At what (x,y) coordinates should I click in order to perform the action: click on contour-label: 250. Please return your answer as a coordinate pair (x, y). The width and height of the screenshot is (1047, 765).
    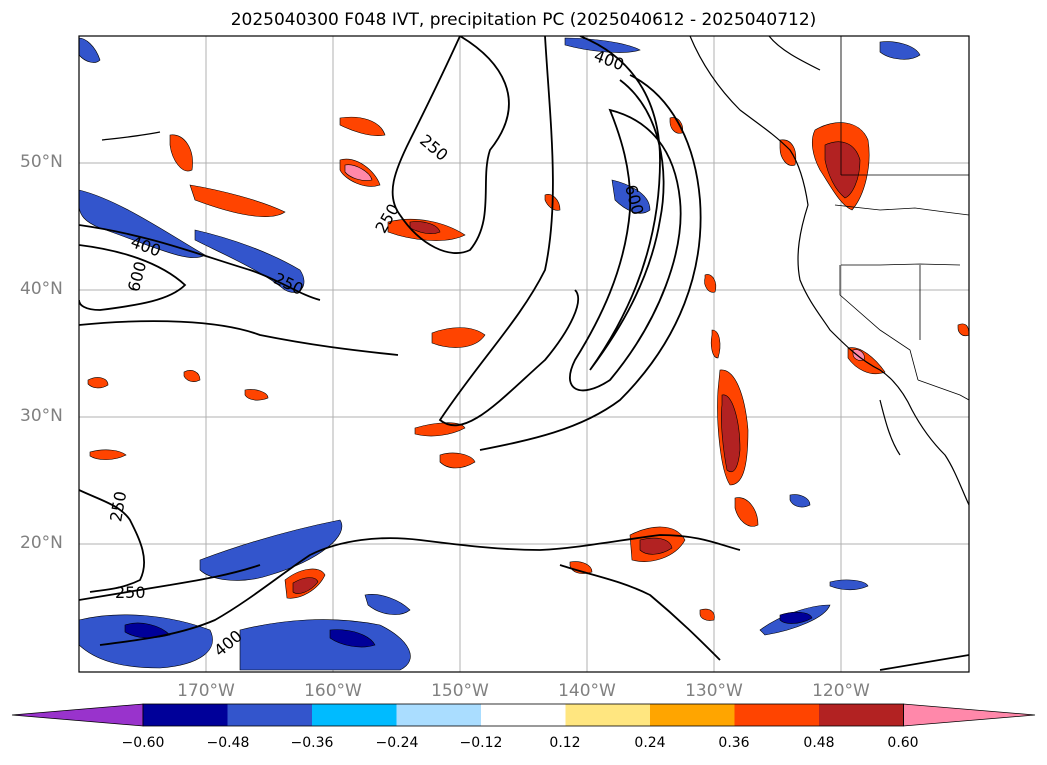
    Looking at the image, I should click on (130, 592).